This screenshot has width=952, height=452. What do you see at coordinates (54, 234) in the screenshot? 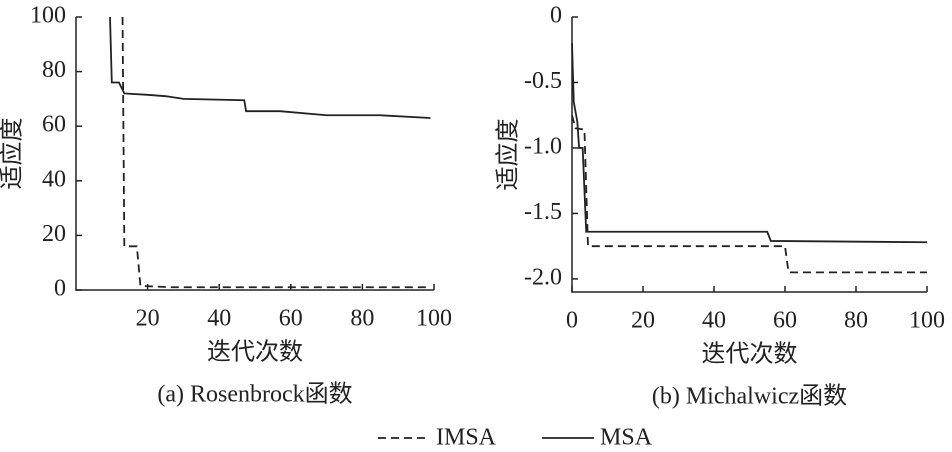
I see `y-tick-label: 20` at bounding box center [54, 234].